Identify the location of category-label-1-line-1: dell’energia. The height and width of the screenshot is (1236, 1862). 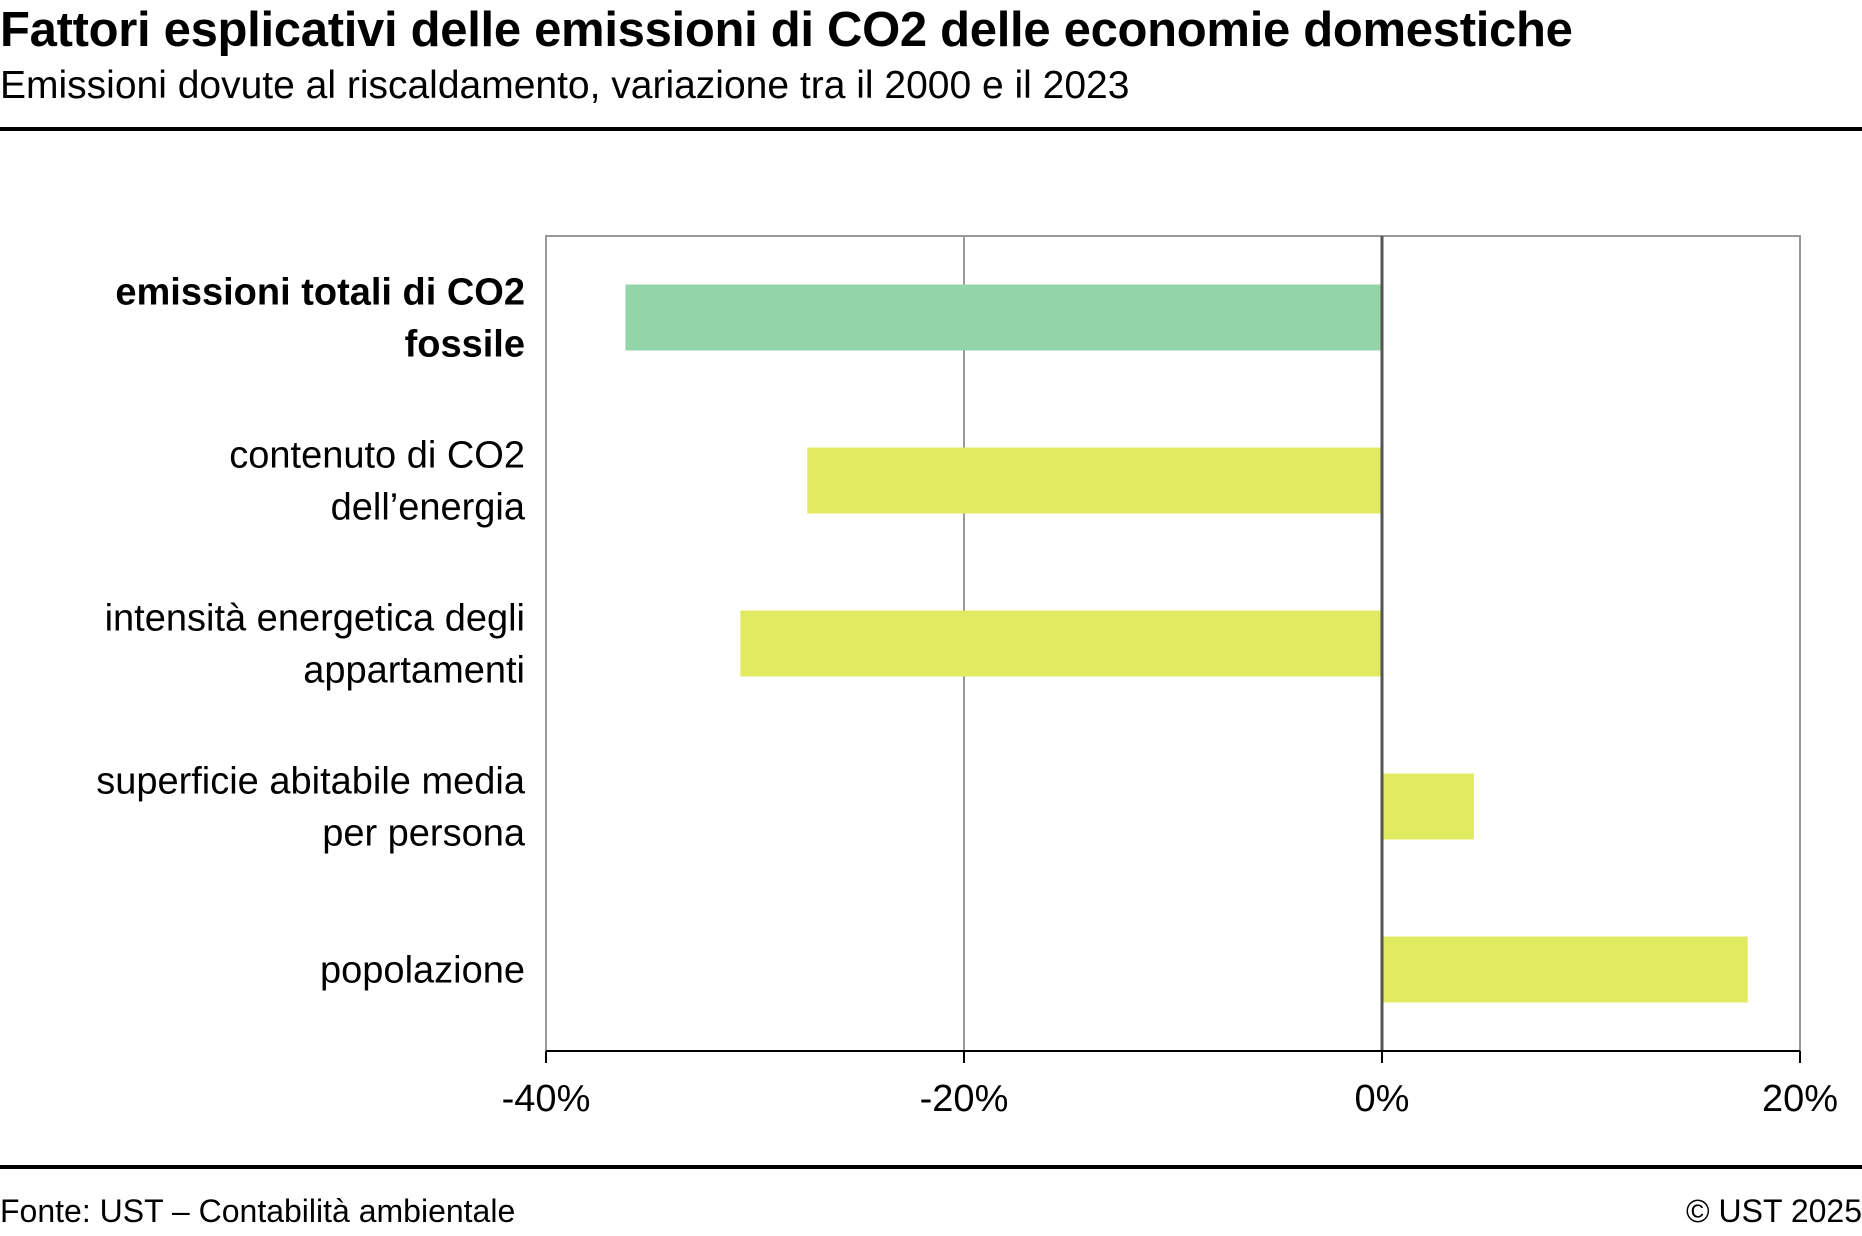
(428, 508).